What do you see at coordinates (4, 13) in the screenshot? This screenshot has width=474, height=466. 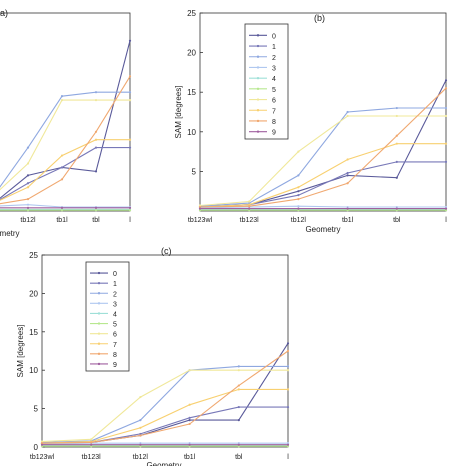 I see `panel-label: a)` at bounding box center [4, 13].